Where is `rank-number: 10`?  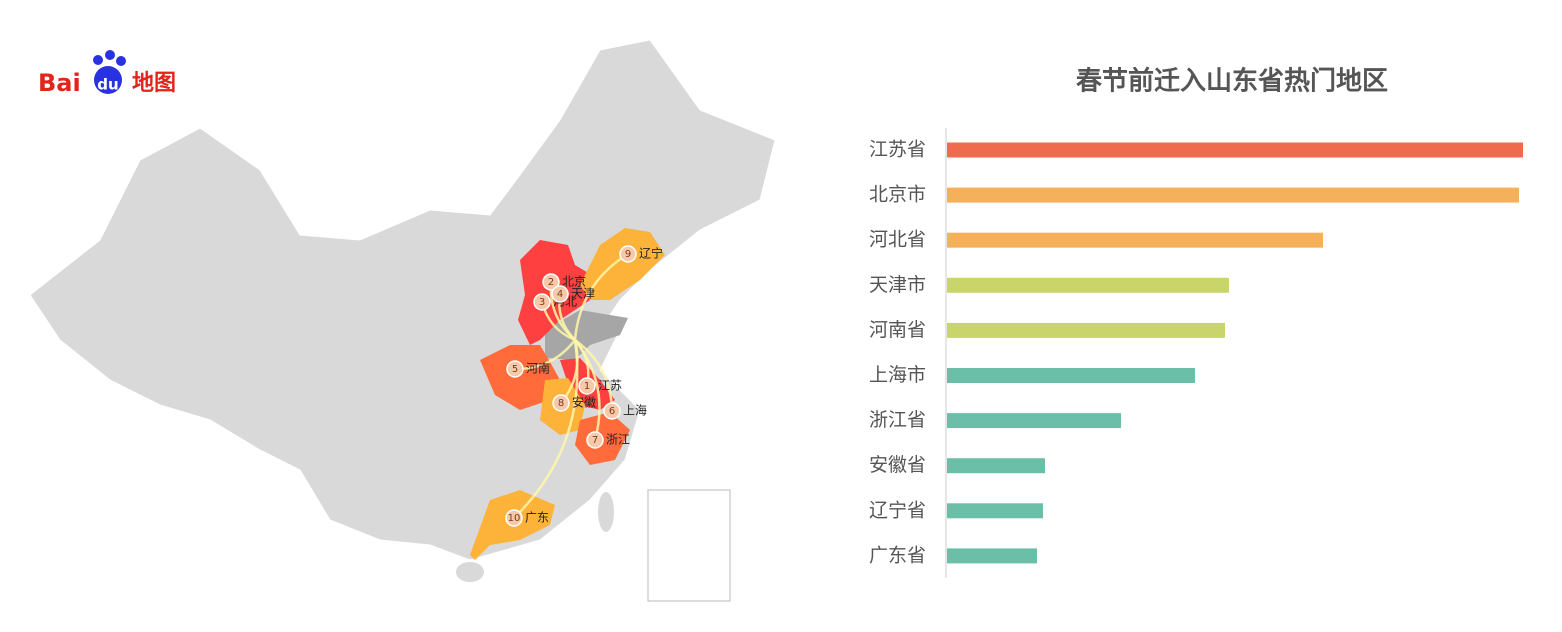
rank-number: 10 is located at coordinates (514, 518).